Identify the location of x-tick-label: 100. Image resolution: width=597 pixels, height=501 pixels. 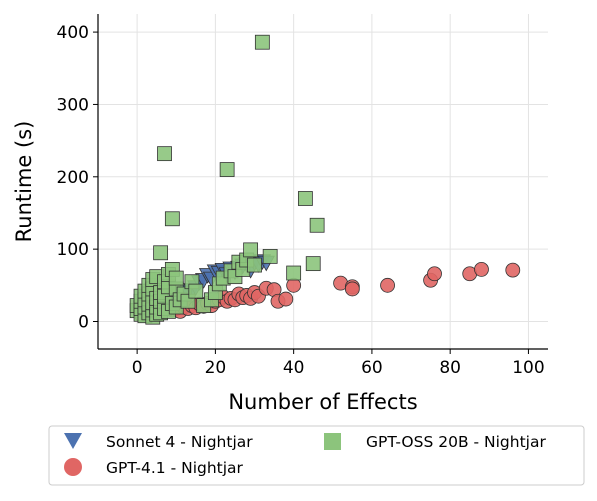
(528, 368).